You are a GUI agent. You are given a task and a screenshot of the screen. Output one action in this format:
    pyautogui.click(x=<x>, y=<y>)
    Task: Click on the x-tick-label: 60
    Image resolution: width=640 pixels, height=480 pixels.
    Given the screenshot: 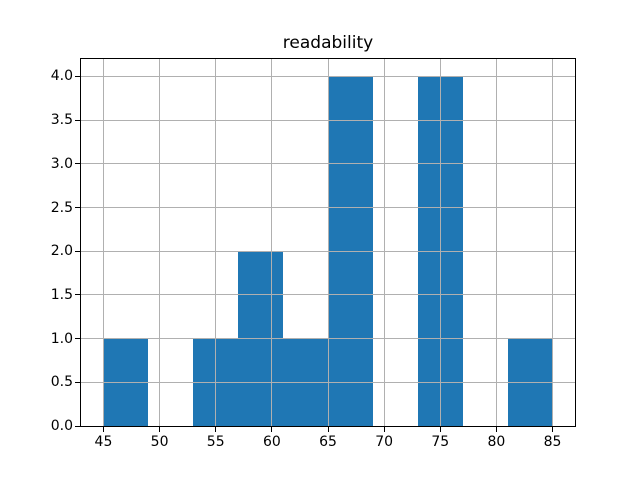 What is the action you would take?
    pyautogui.click(x=271, y=442)
    